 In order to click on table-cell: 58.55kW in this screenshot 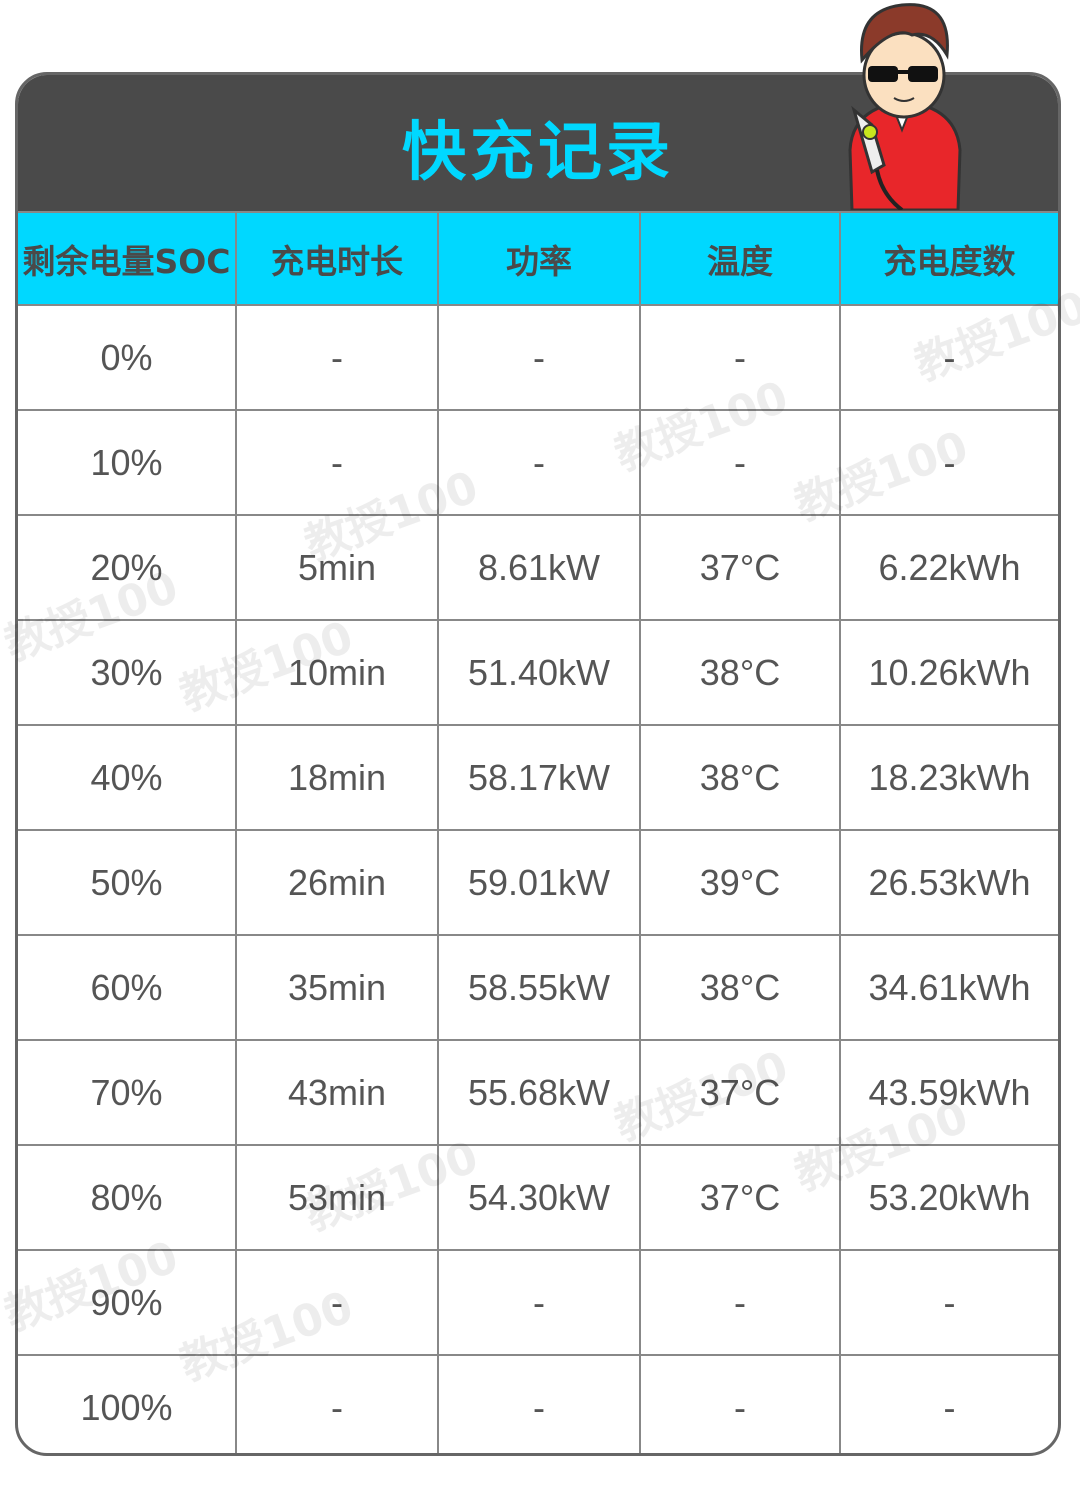, I will do `click(539, 987)`.